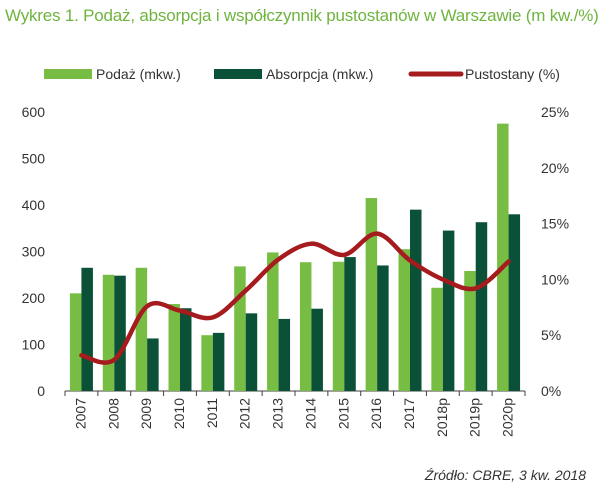  What do you see at coordinates (278, 413) in the screenshot?
I see `x-tick-label: 2013` at bounding box center [278, 413].